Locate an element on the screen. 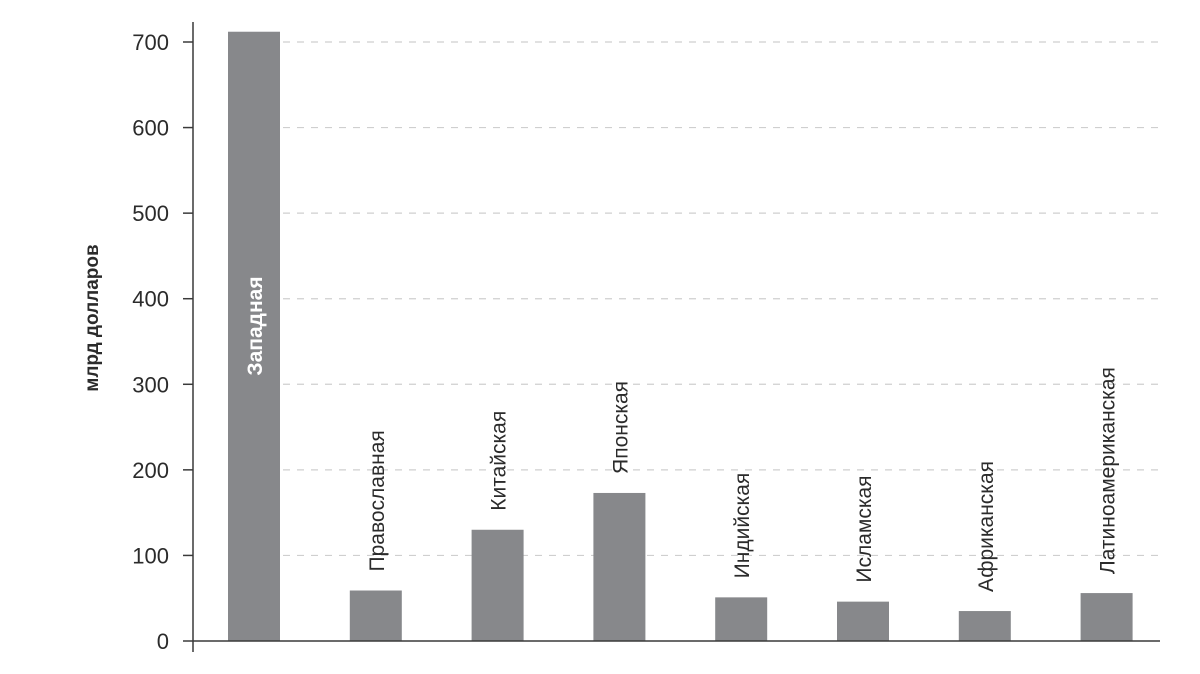  y-axis-label: млрд долларов is located at coordinates (92, 317).